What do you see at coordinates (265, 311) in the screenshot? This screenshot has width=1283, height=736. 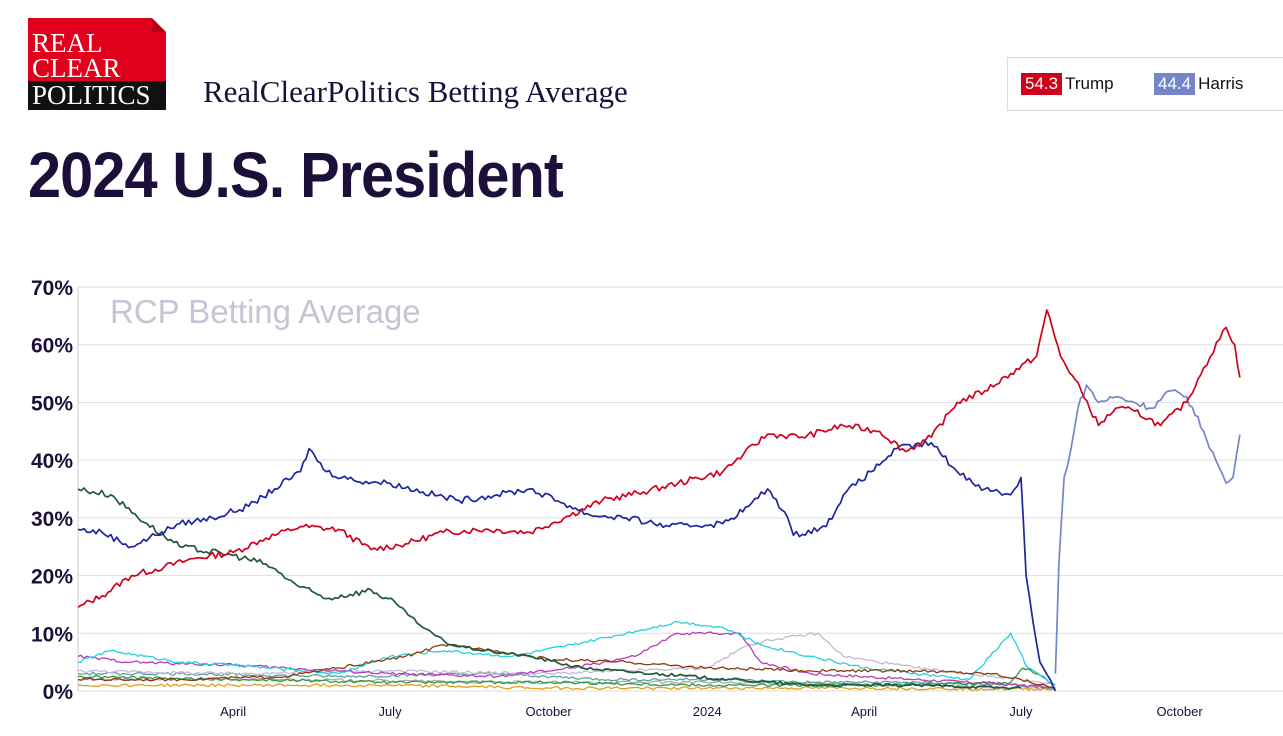 I see `chart-watermark: RCP Betting Average` at bounding box center [265, 311].